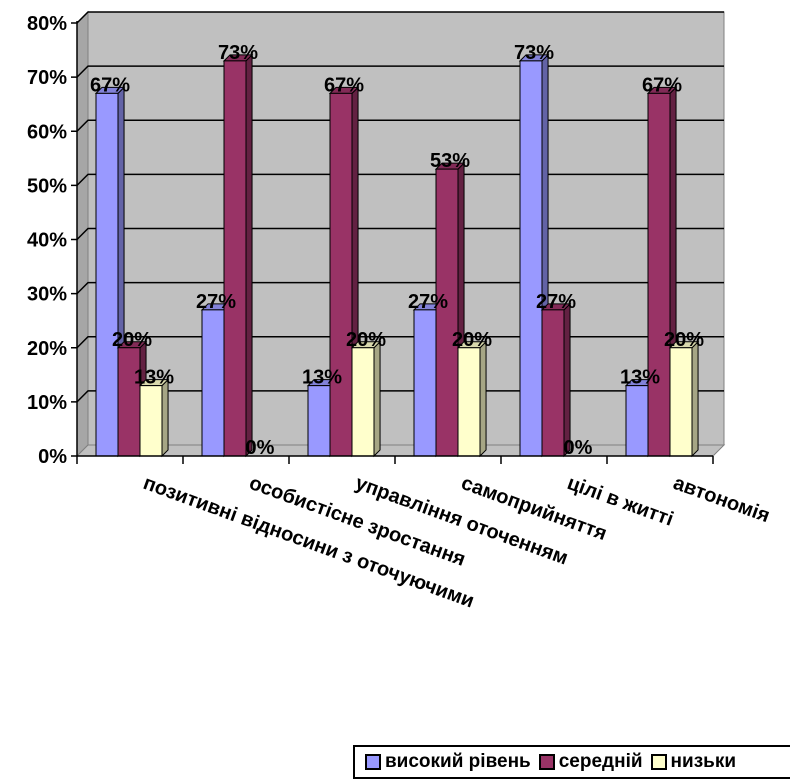 The height and width of the screenshot is (783, 790). I want to click on y-tick-label: 20%, so click(47, 349).